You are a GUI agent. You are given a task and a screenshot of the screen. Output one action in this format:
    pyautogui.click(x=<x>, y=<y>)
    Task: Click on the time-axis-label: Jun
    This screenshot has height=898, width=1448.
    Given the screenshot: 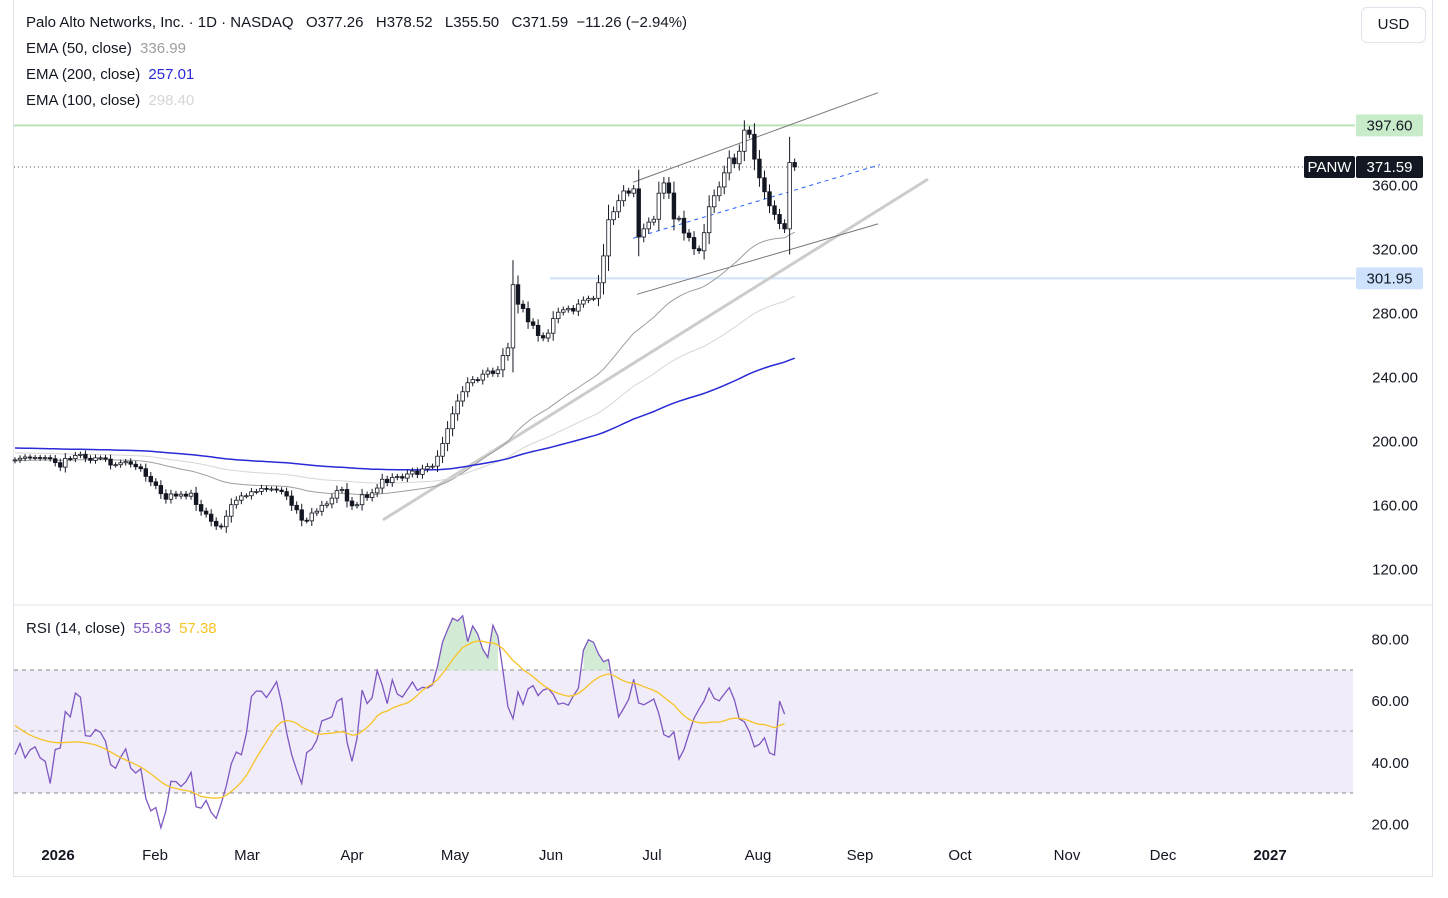 What is the action you would take?
    pyautogui.click(x=551, y=855)
    